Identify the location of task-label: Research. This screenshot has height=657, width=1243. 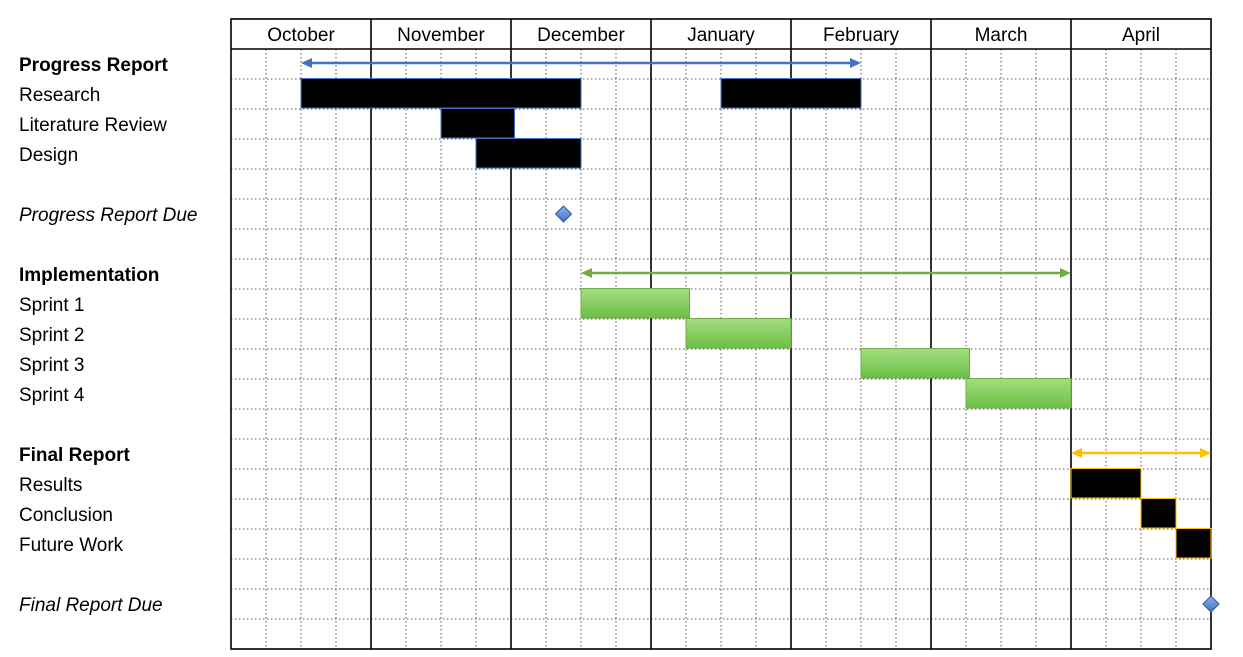
(59, 95).